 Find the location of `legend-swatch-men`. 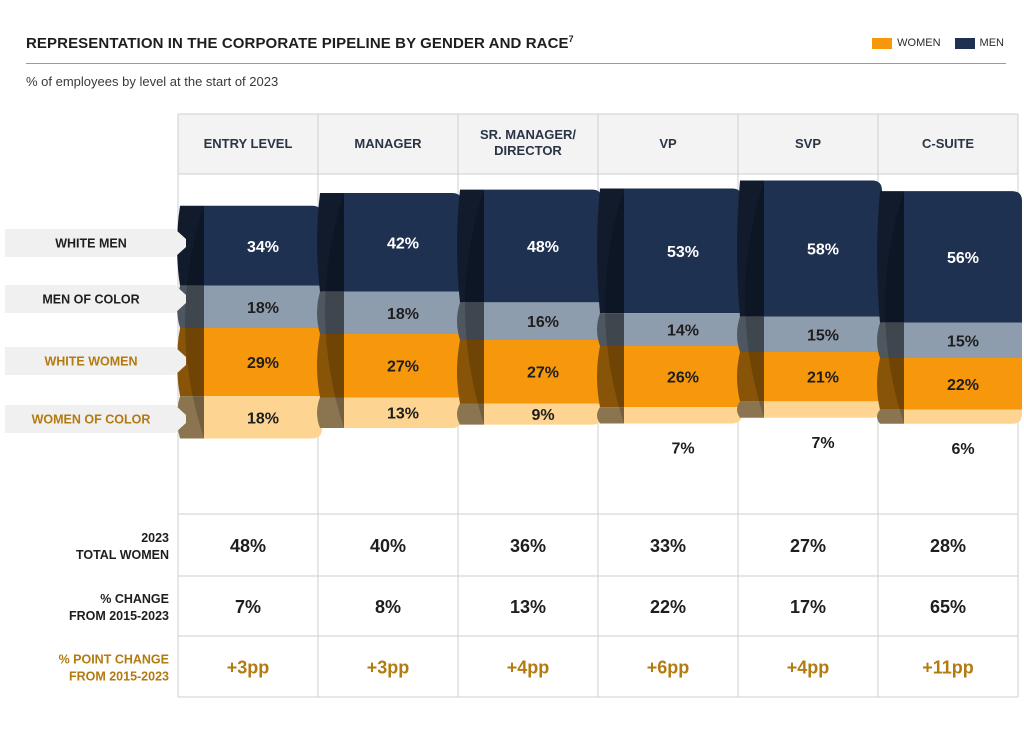

legend-swatch-men is located at coordinates (964, 43).